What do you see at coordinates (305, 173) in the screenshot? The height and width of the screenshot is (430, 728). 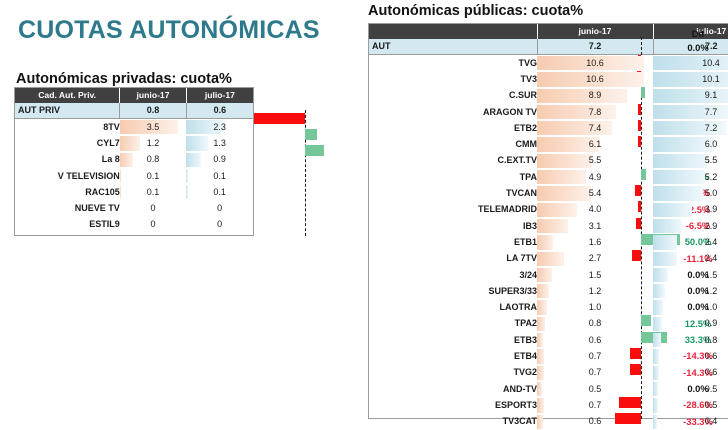 I see `zero-axis-line` at bounding box center [305, 173].